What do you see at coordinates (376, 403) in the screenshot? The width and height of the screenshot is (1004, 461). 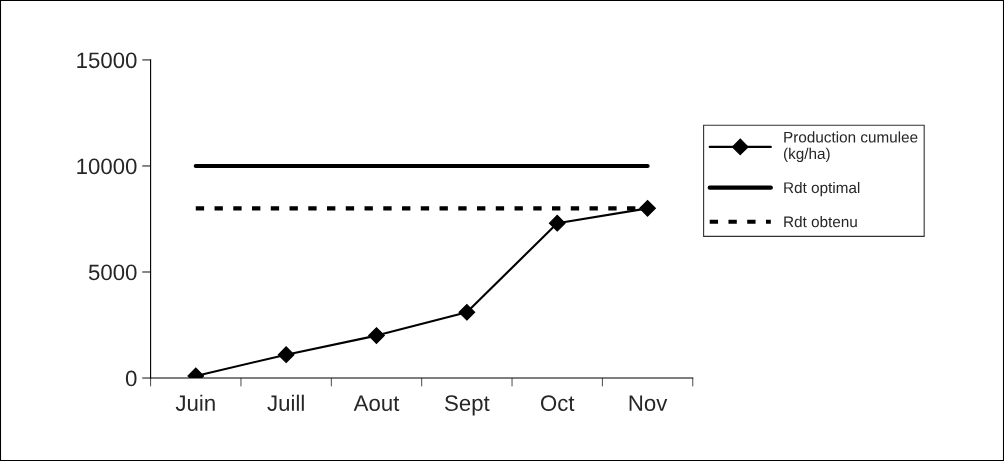 I see `x-tick-label: Aout` at bounding box center [376, 403].